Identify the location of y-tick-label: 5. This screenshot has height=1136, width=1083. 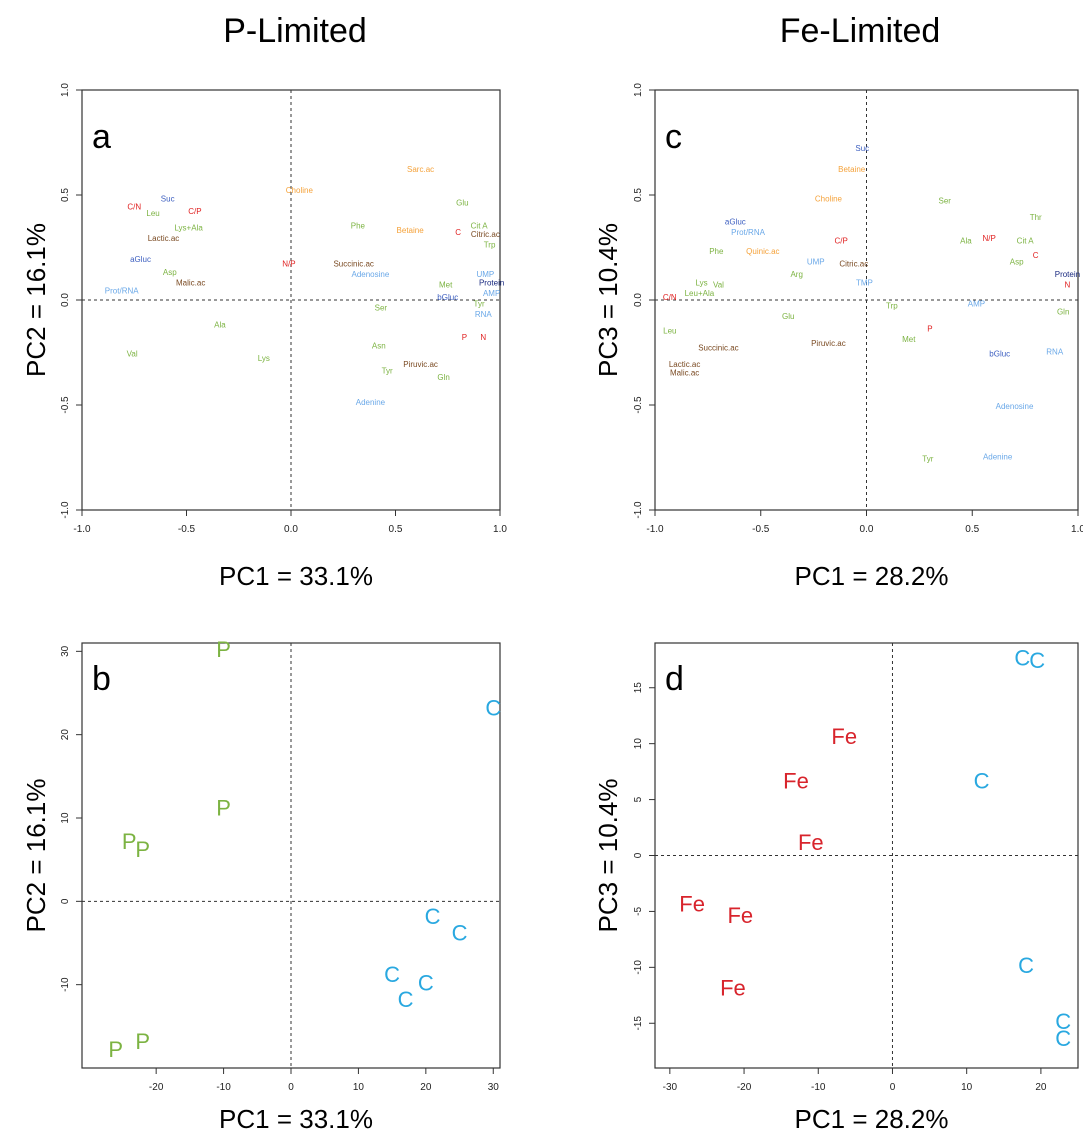
(638, 799).